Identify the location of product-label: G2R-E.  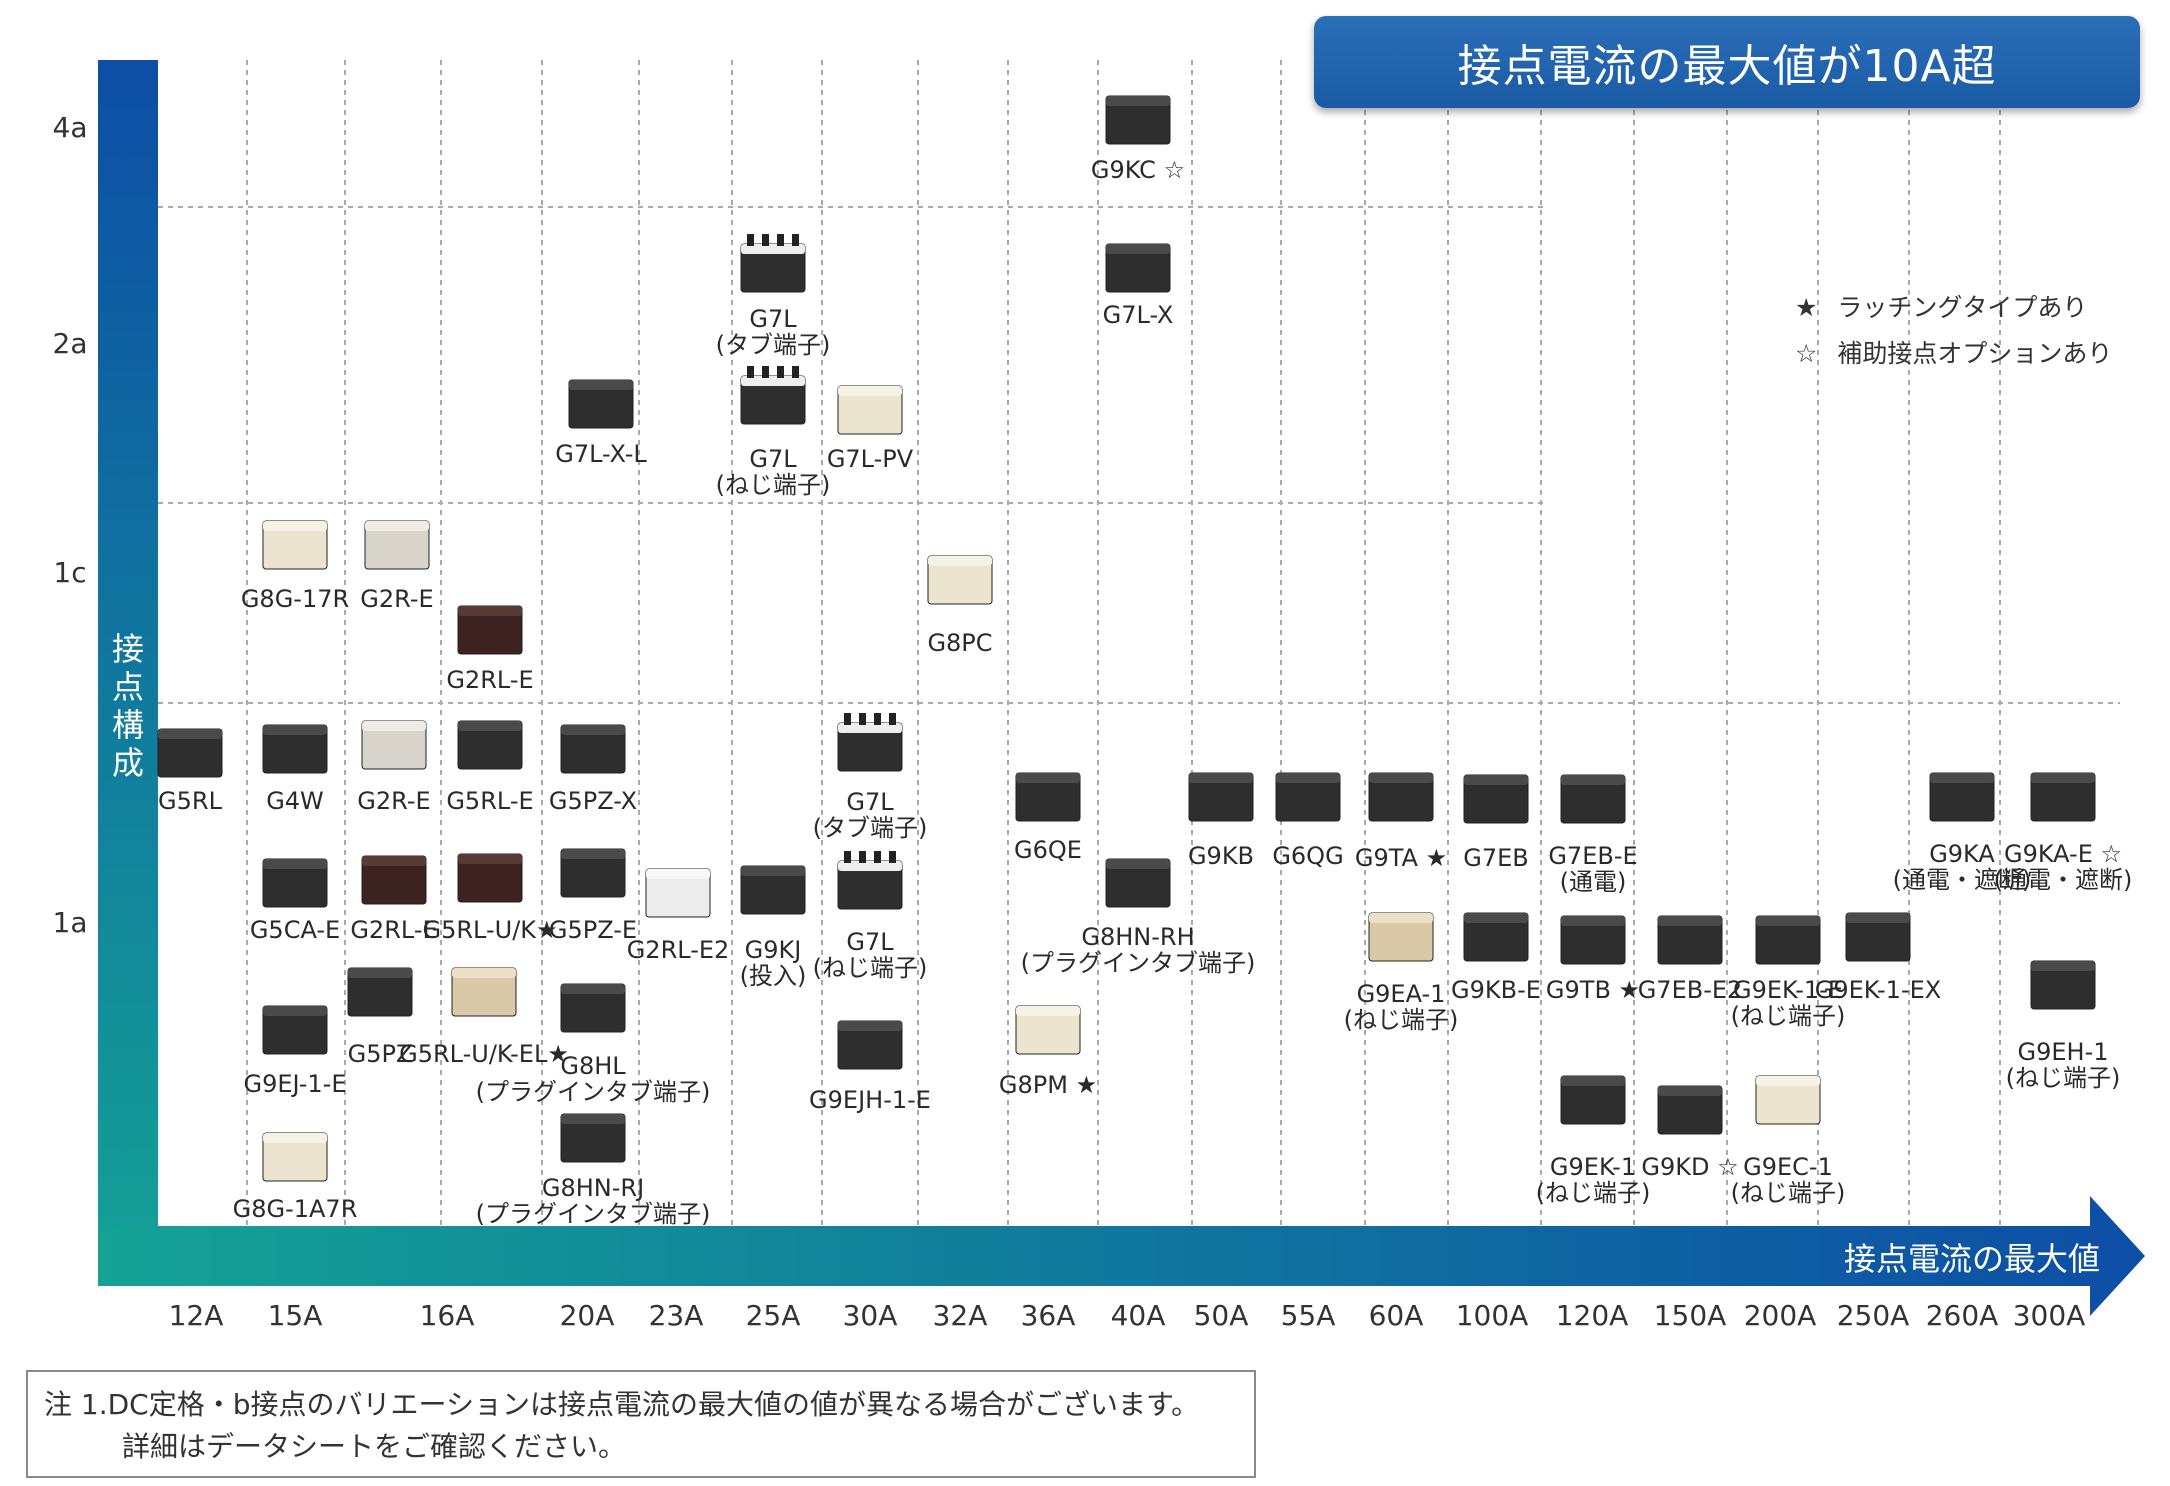
(396, 599).